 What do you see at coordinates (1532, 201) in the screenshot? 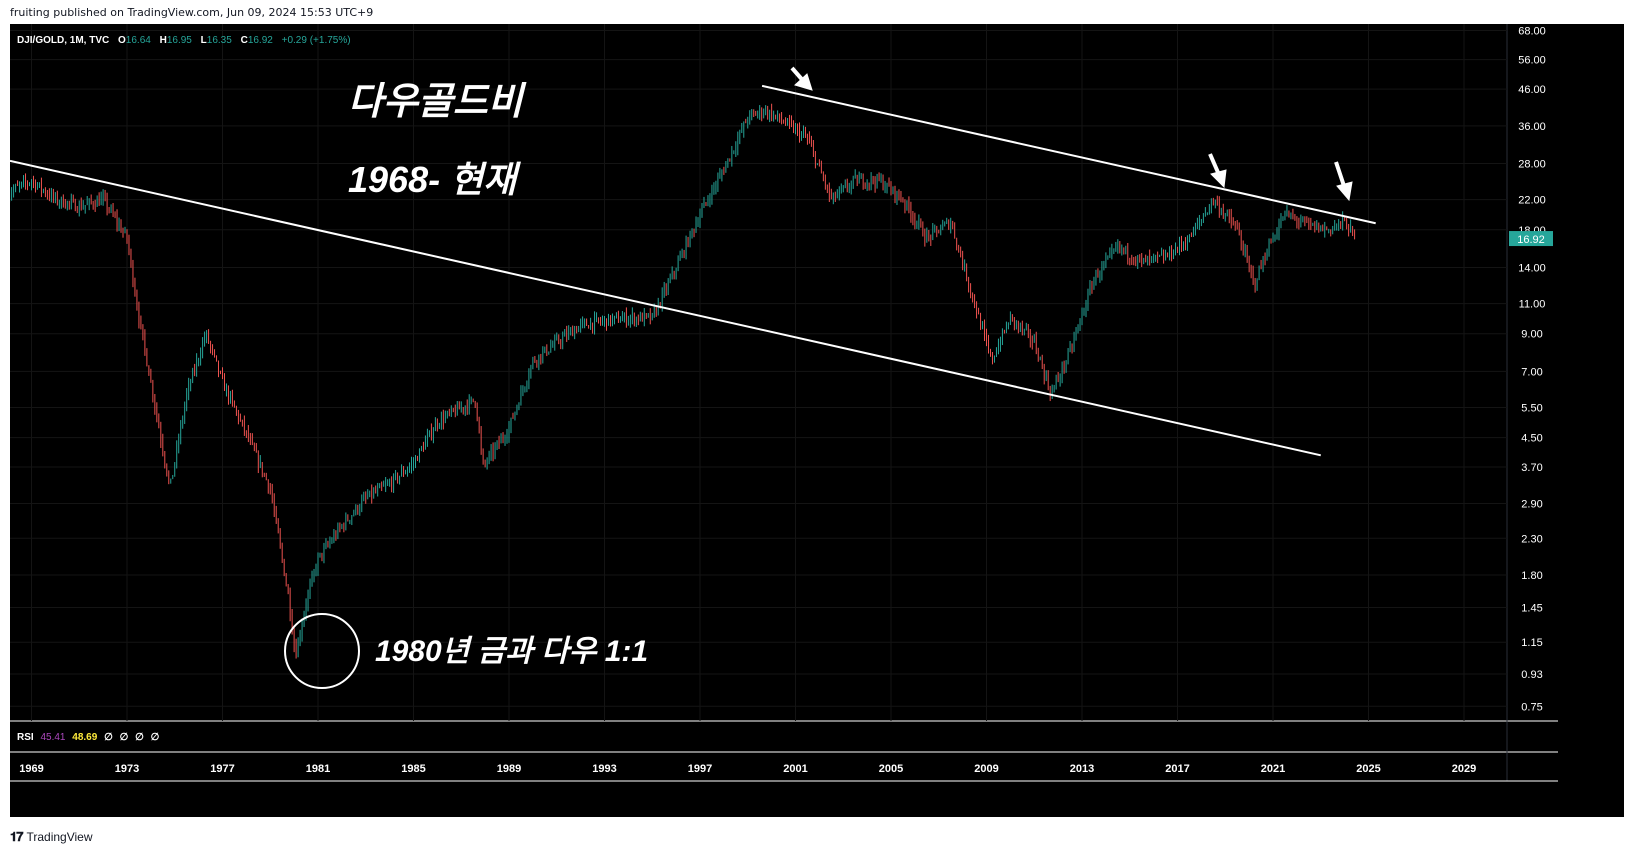
I see `y-tick-label: 22.00` at bounding box center [1532, 201].